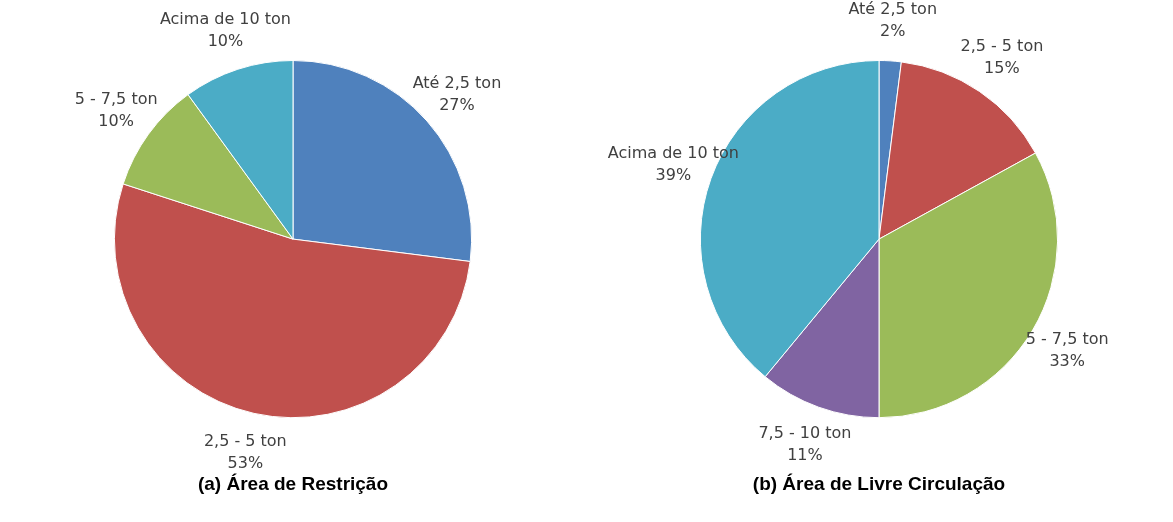 Image resolution: width=1173 pixels, height=522 pixels. What do you see at coordinates (245, 462) in the screenshot?
I see `data-label: 53%` at bounding box center [245, 462].